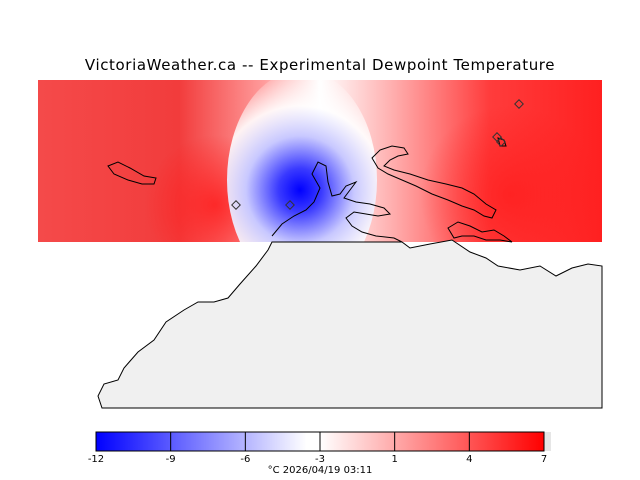  What do you see at coordinates (236, 205) in the screenshot?
I see `station-marker-west` at bounding box center [236, 205].